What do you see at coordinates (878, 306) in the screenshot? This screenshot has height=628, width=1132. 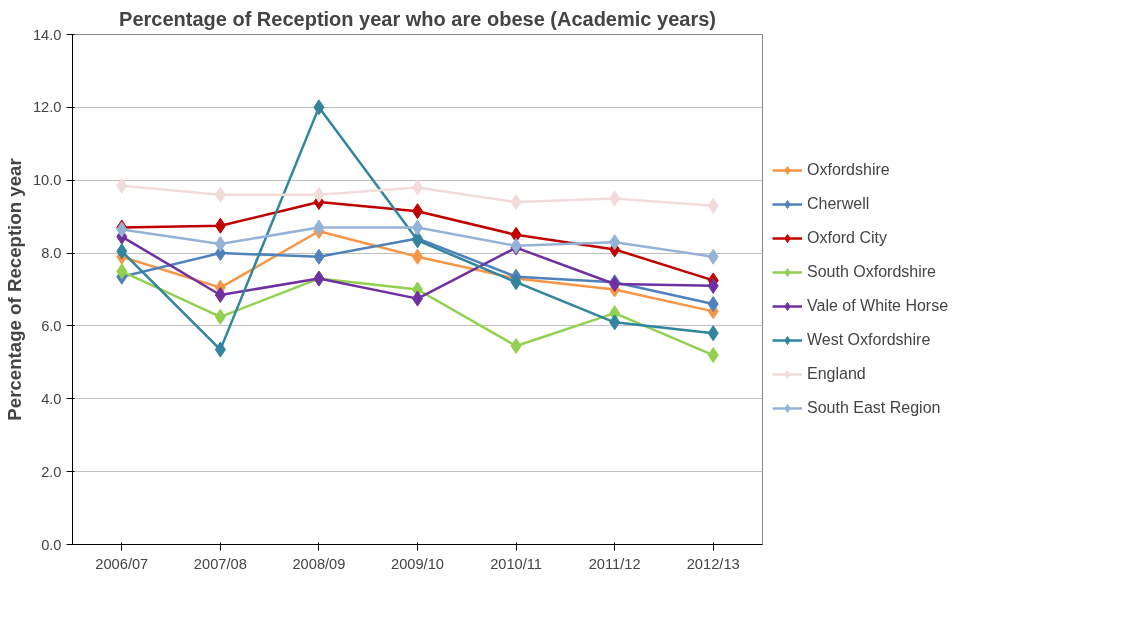 I see `legend-label: Vale of White Horse` at bounding box center [878, 306].